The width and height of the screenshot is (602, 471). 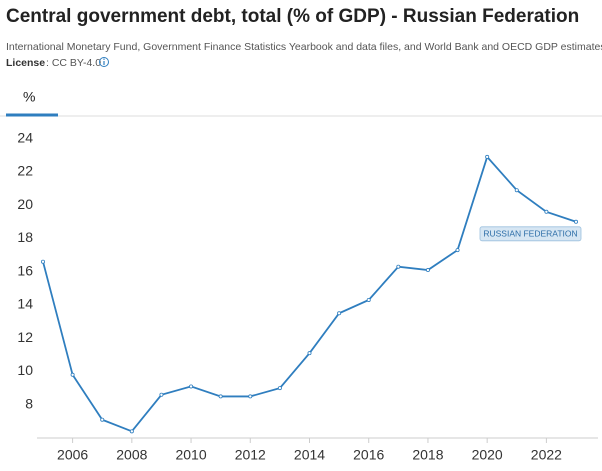 I want to click on info-icon, so click(x=104, y=62).